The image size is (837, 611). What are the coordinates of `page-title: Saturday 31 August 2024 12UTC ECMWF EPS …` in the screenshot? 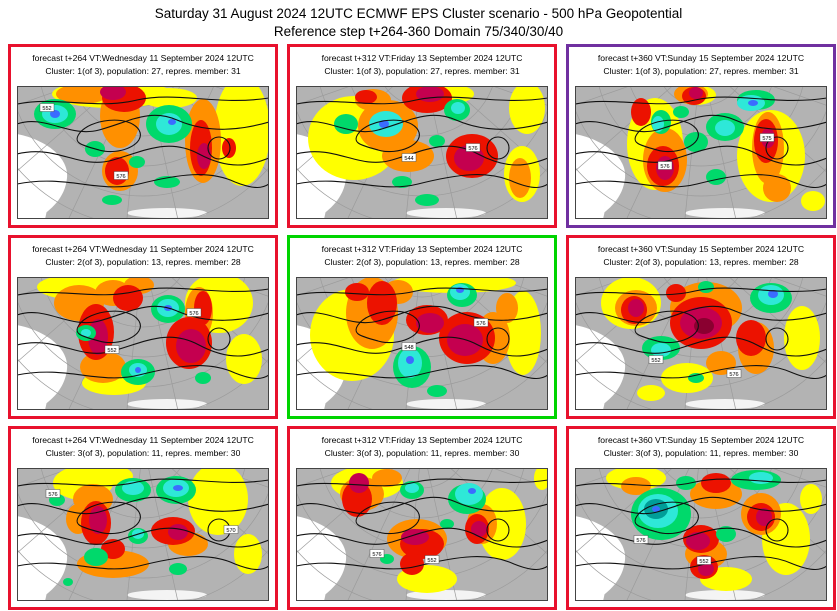 It's located at (418, 20).